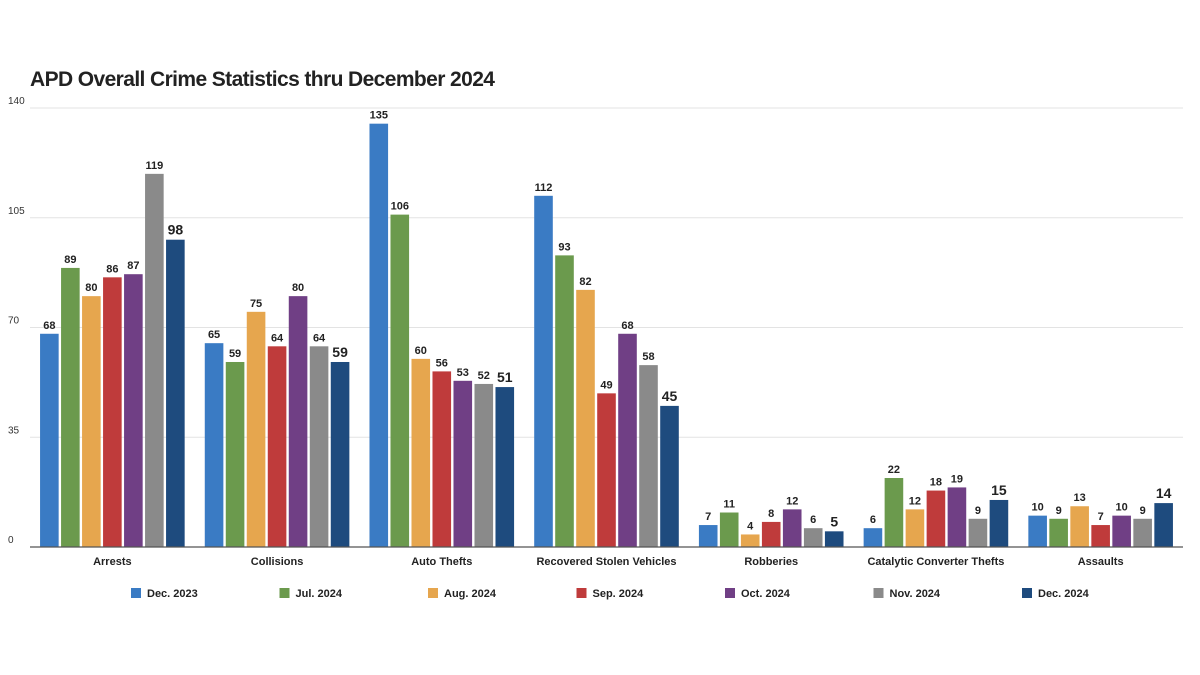  What do you see at coordinates (470, 594) in the screenshot?
I see `legend-label: Aug. 2024` at bounding box center [470, 594].